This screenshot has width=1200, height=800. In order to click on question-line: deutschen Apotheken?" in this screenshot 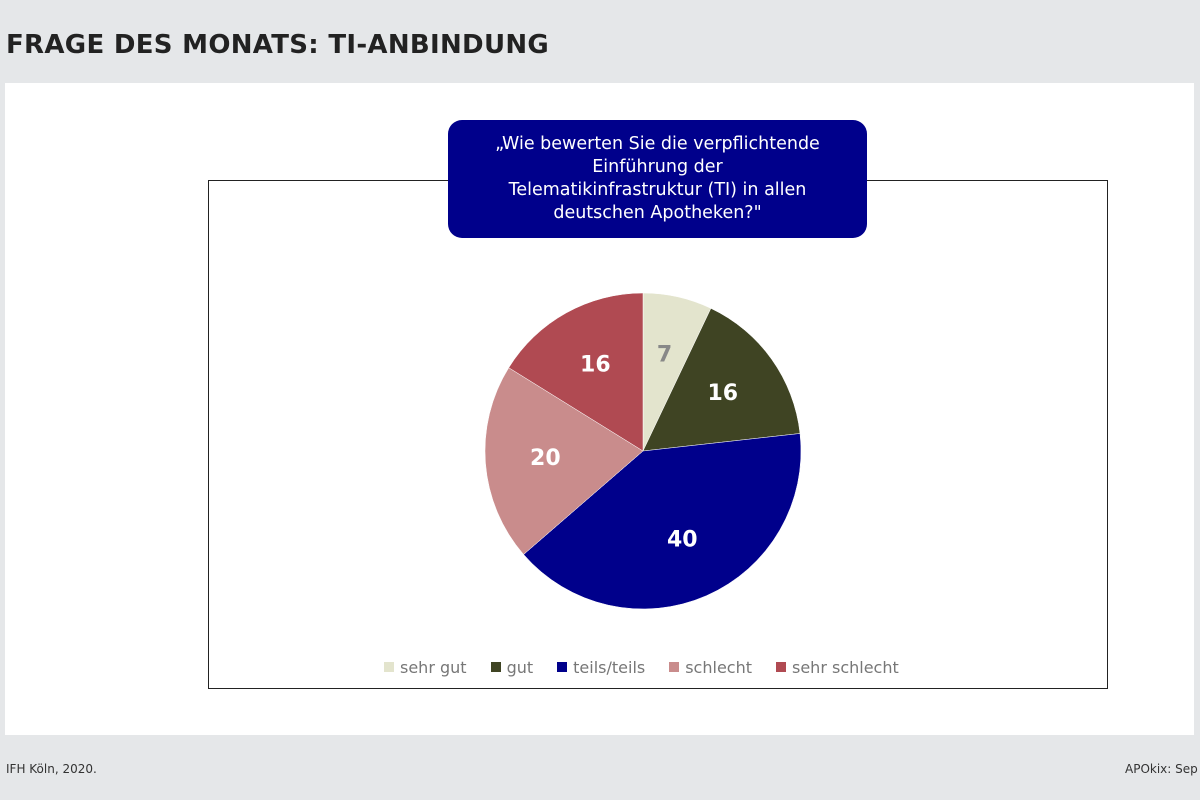, I will do `click(657, 213)`.